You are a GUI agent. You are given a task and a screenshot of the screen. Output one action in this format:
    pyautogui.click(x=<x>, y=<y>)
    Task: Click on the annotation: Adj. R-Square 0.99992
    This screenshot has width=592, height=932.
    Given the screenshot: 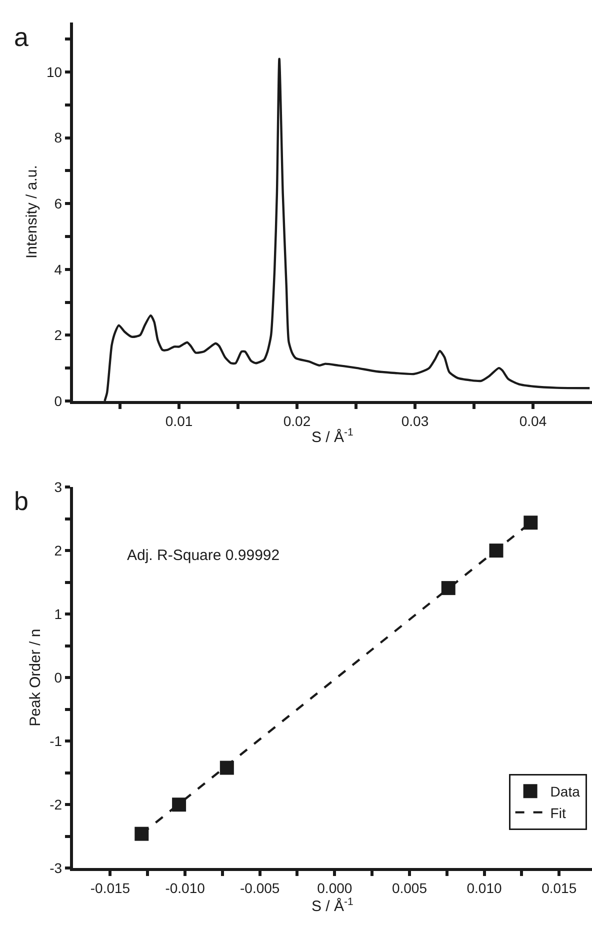 What is the action you would take?
    pyautogui.click(x=203, y=555)
    